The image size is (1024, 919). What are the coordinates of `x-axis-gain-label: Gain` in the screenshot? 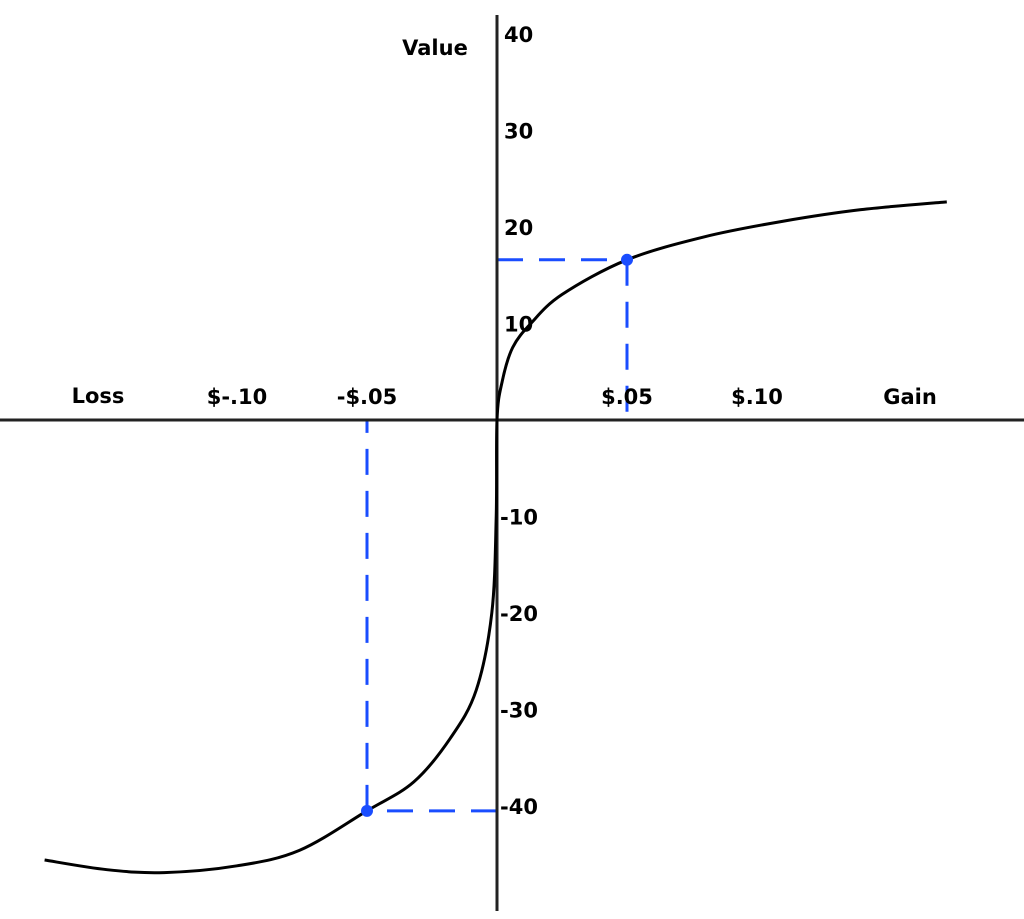 It's located at (910, 397).